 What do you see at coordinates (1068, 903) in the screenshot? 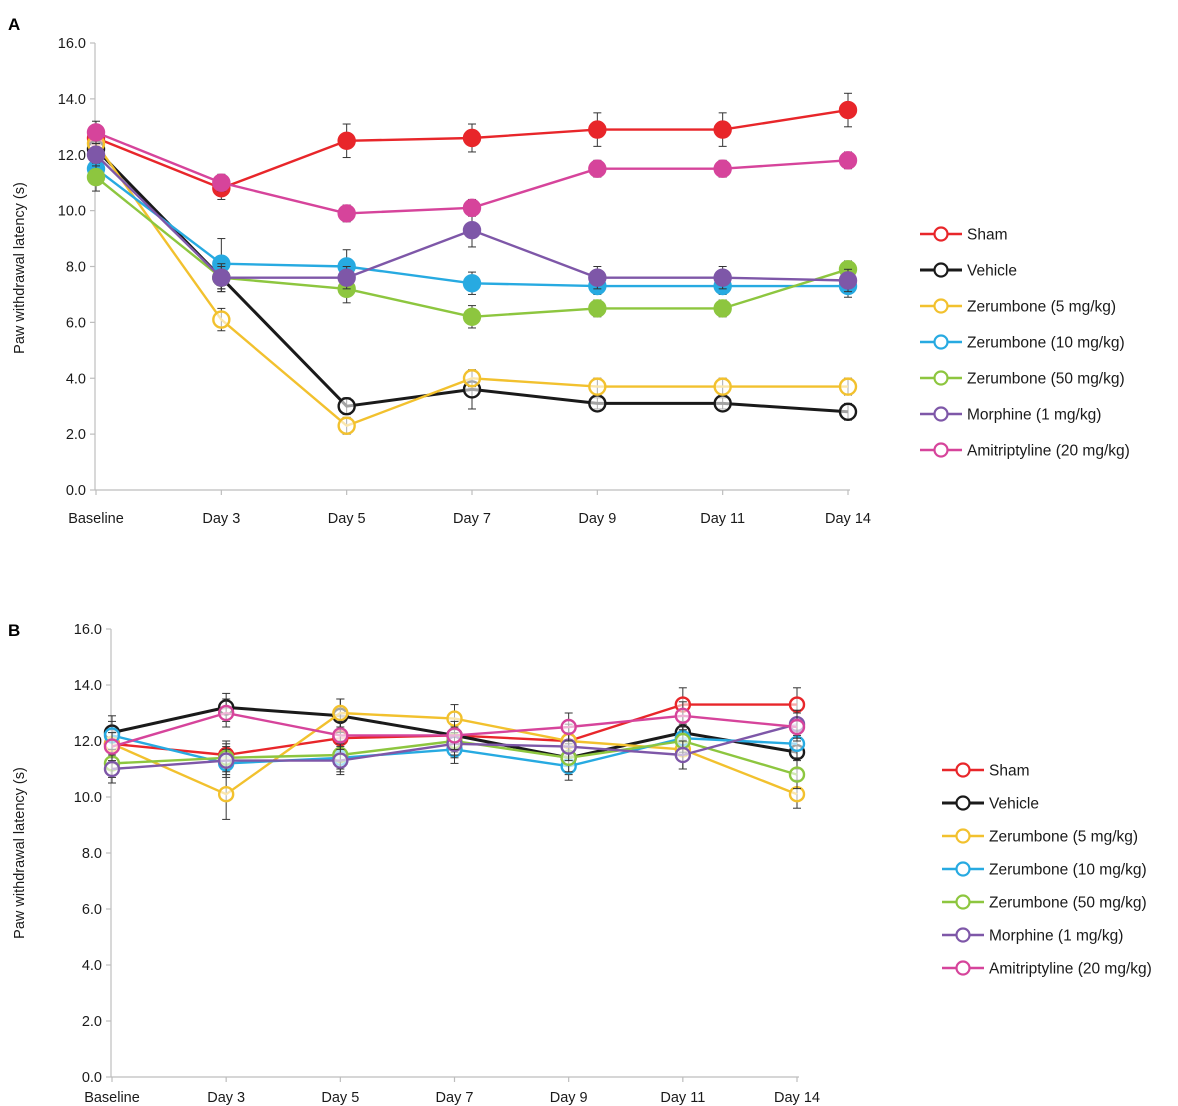
I see `legend-label: Zerumbone (50 mg/kg)` at bounding box center [1068, 903].